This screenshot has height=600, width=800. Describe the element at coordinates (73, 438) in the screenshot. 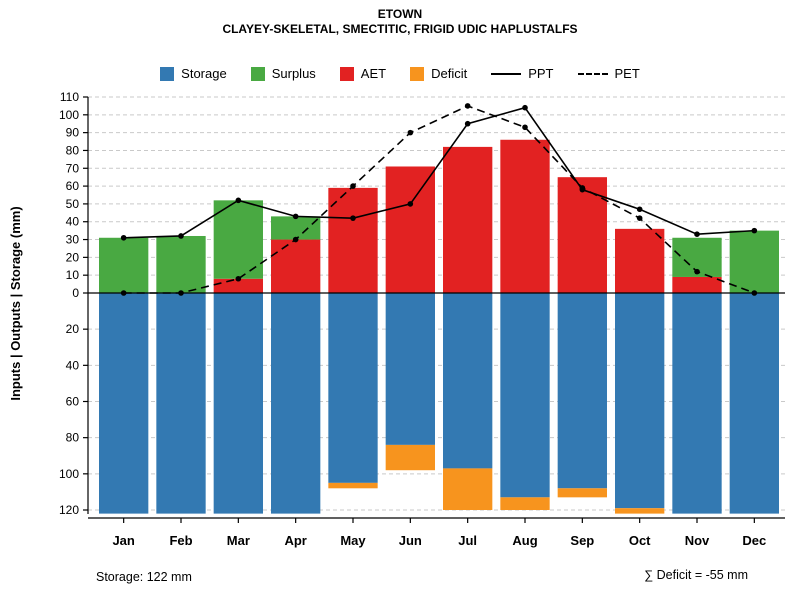

I see `y-tick-label: 80` at that location.